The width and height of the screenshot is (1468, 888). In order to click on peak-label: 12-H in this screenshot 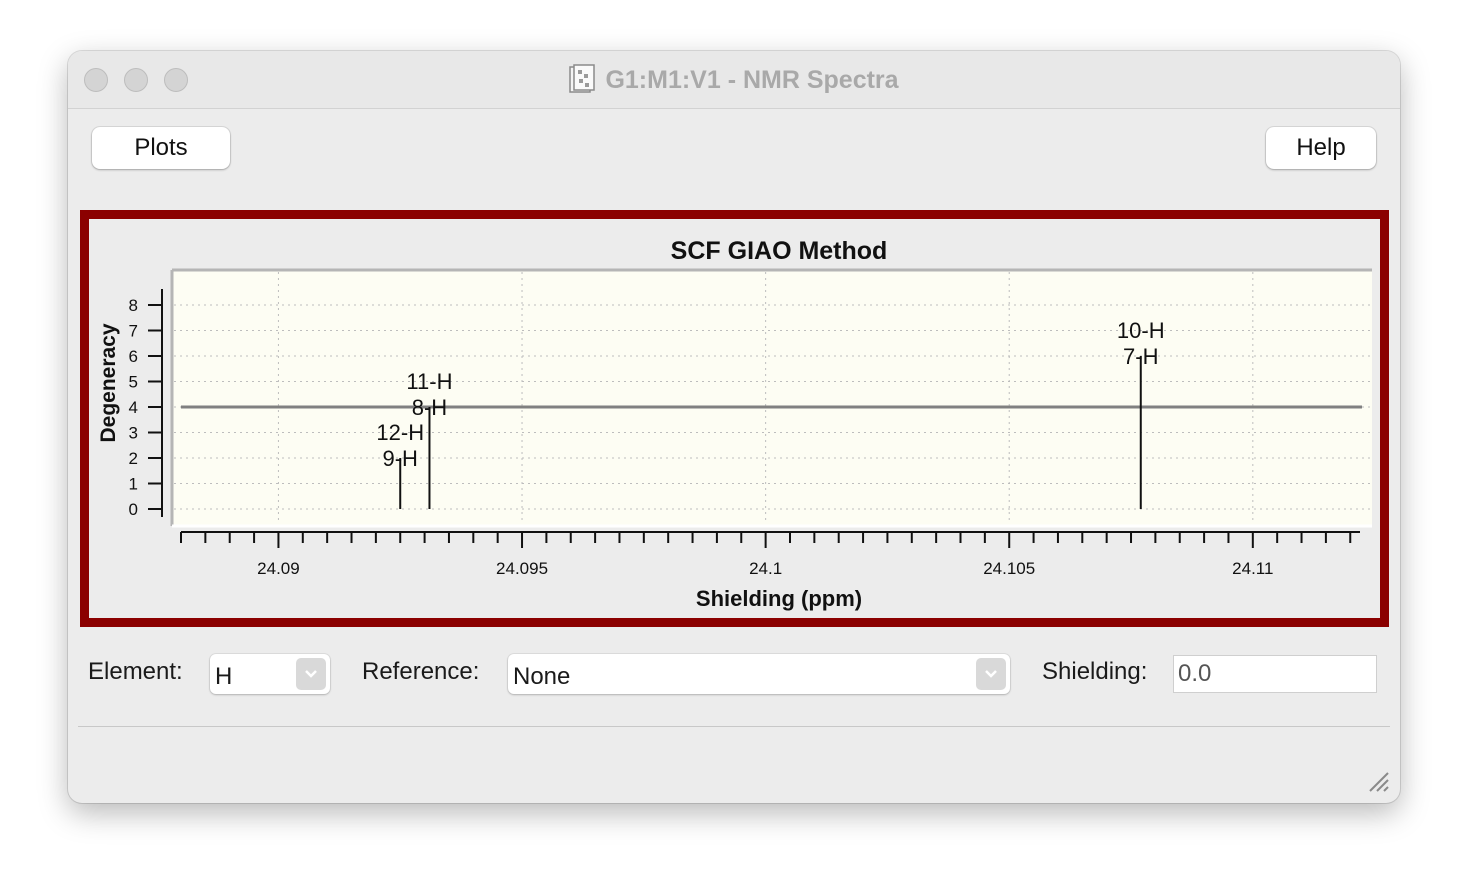, I will do `click(400, 432)`.